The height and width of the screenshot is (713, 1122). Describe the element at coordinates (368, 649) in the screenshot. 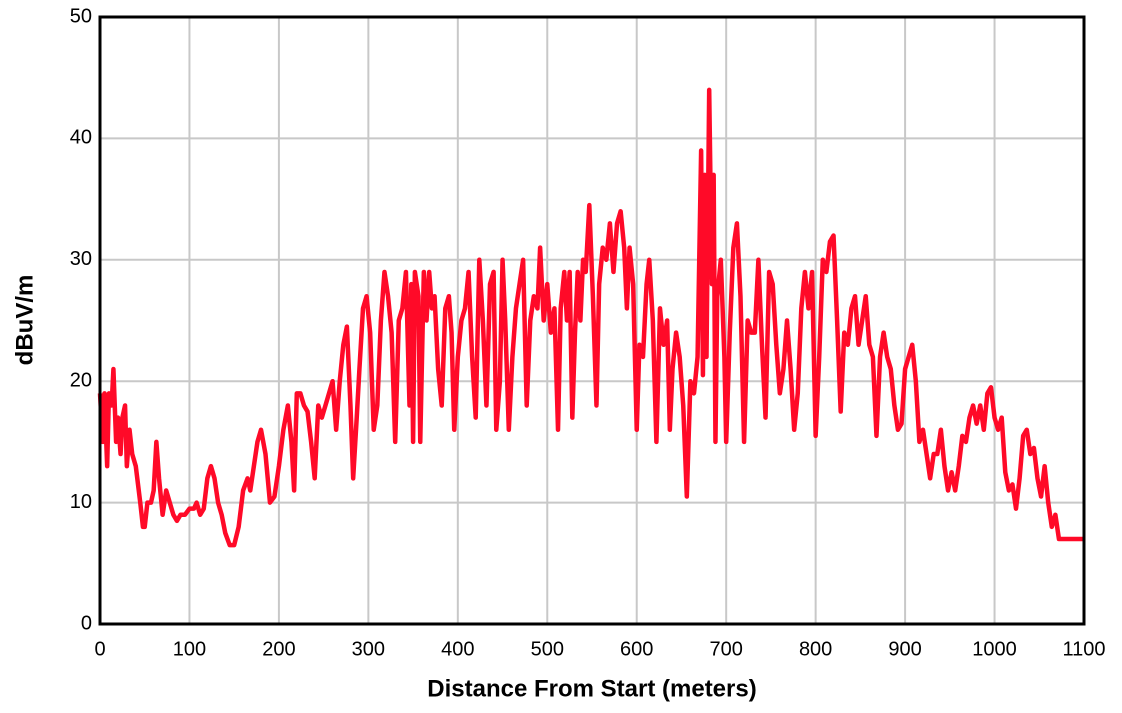

I see `x-tick-label: 300` at that location.